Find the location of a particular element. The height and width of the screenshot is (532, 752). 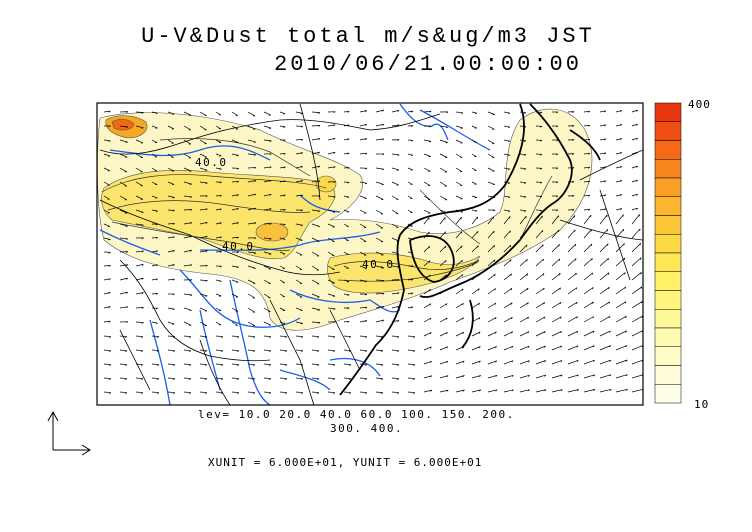

dust-core-spot is located at coordinates (123, 124).